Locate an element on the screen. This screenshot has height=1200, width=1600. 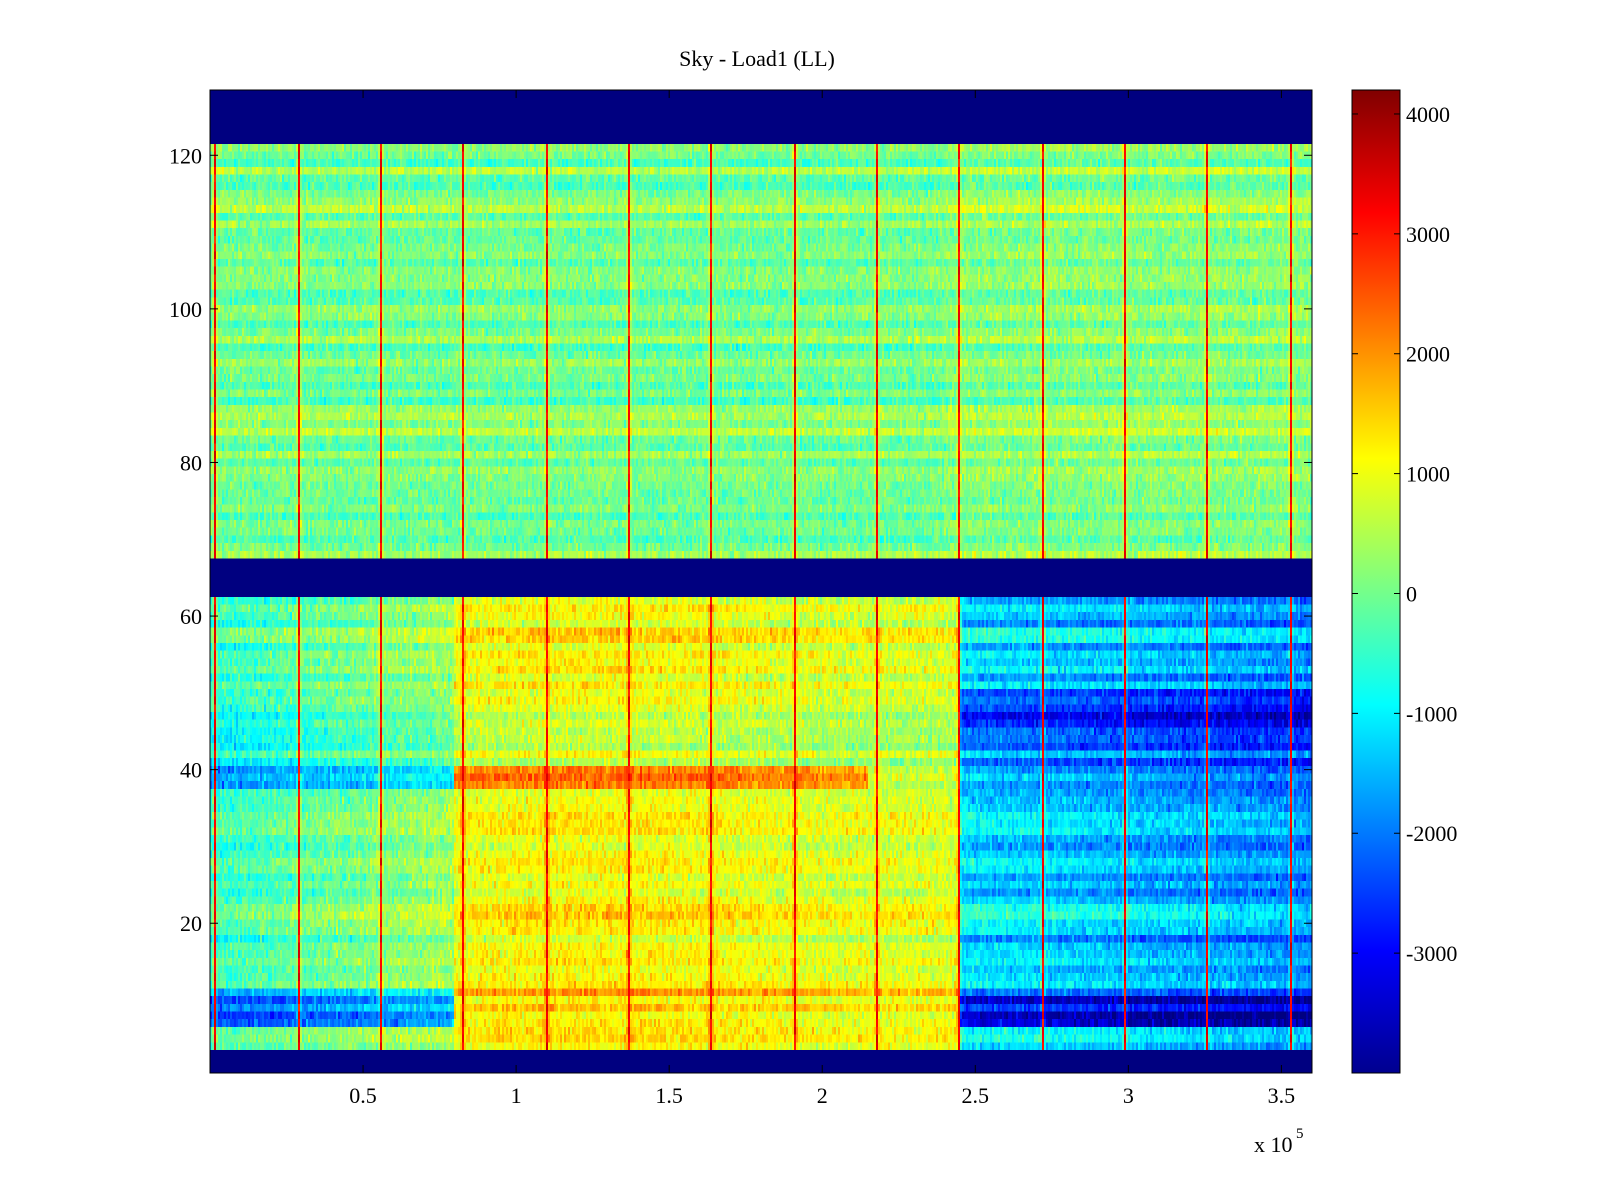
y-tick-label: 60 is located at coordinates (191, 616).